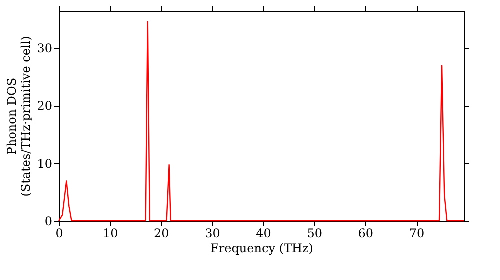  I want to click on x-tick-label: 40, so click(264, 233).